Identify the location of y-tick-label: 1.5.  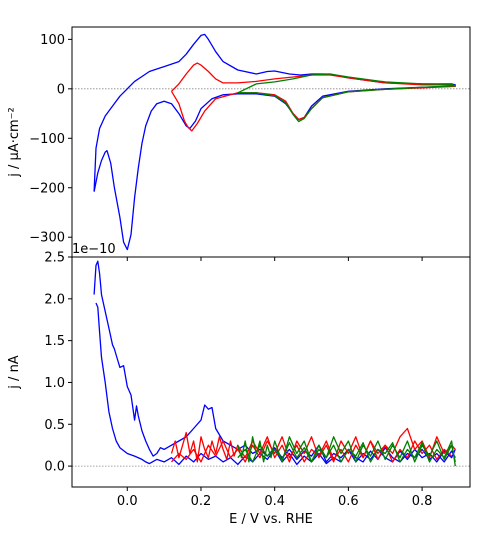
(54, 341).